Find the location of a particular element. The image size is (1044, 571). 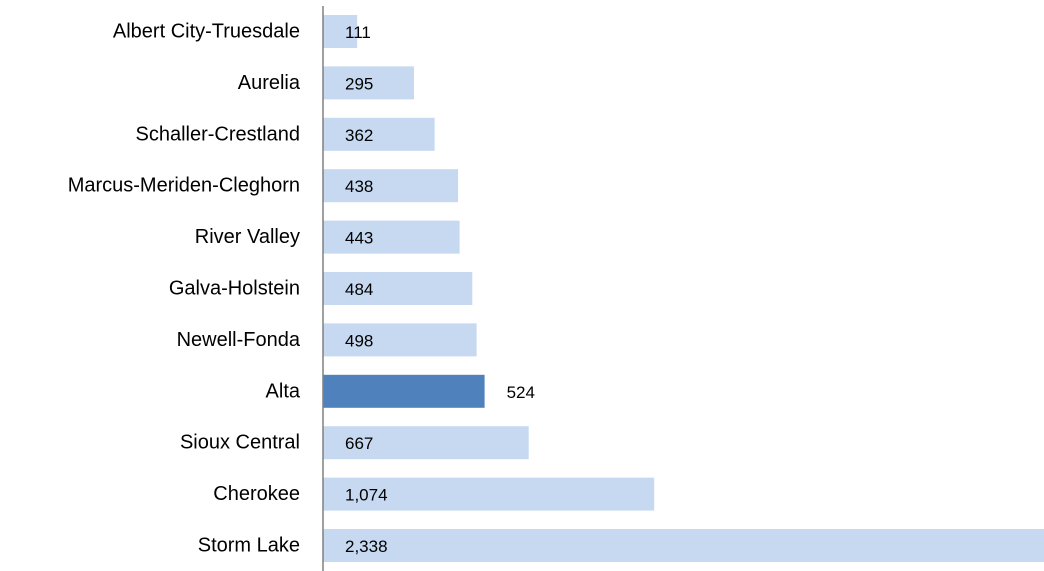

value-label-schaller-crestland: 362 is located at coordinates (359, 135).